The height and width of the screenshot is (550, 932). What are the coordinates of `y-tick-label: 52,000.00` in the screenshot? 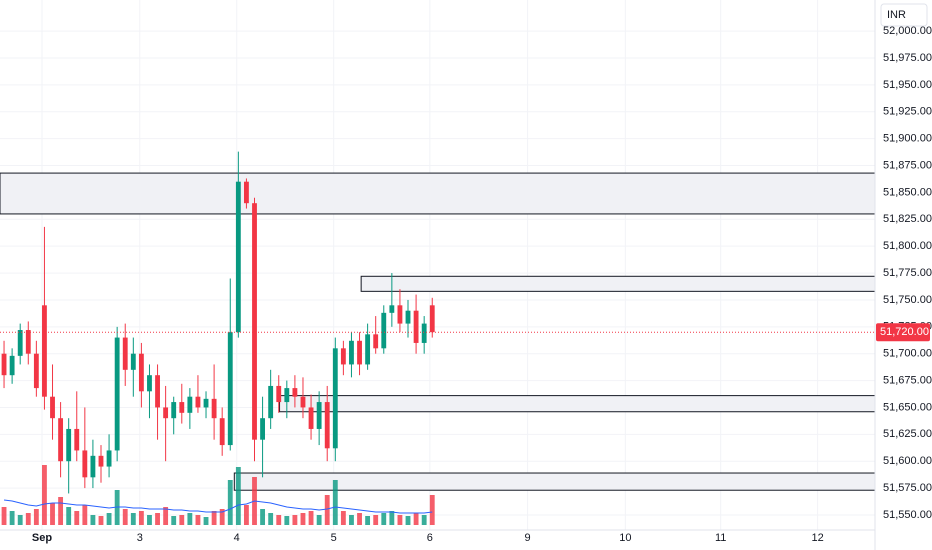 It's located at (907, 31).